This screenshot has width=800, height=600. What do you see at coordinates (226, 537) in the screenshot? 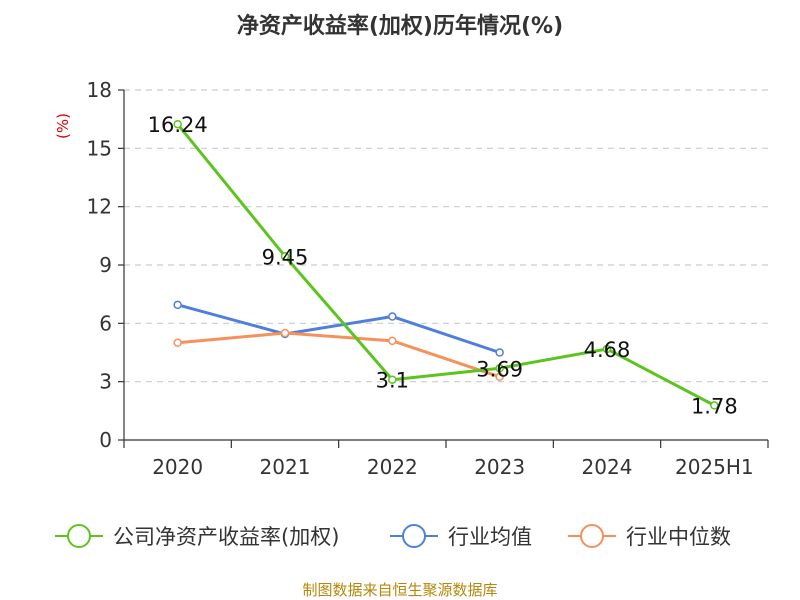
I see `legend-label: 公司净资产收益率(加权)` at bounding box center [226, 537].